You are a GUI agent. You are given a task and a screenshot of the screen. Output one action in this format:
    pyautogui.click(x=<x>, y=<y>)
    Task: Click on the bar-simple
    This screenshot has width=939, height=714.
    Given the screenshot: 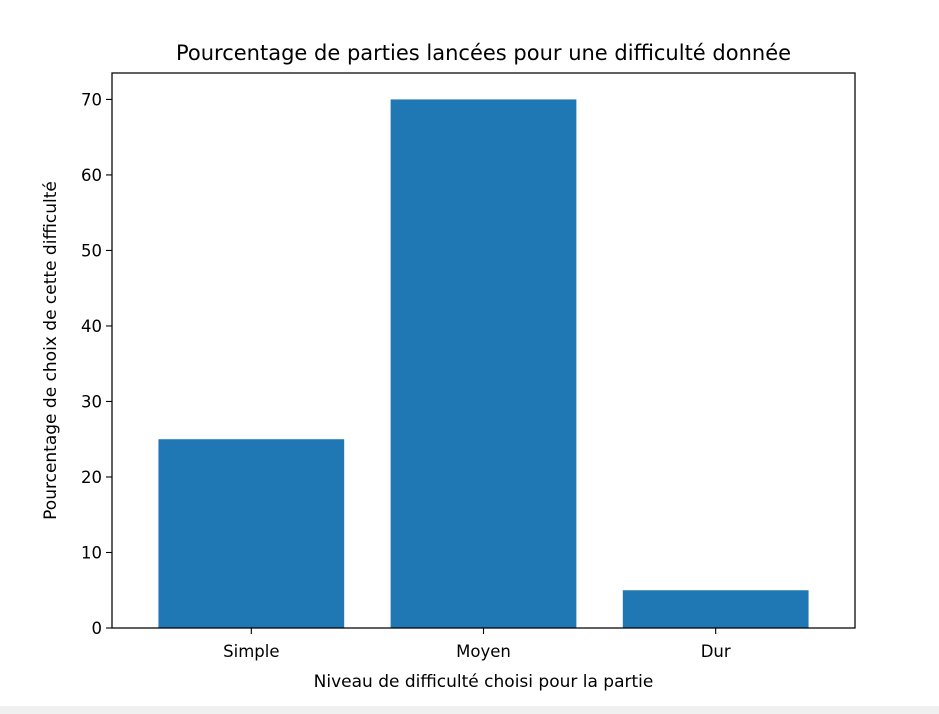 What is the action you would take?
    pyautogui.click(x=251, y=533)
    